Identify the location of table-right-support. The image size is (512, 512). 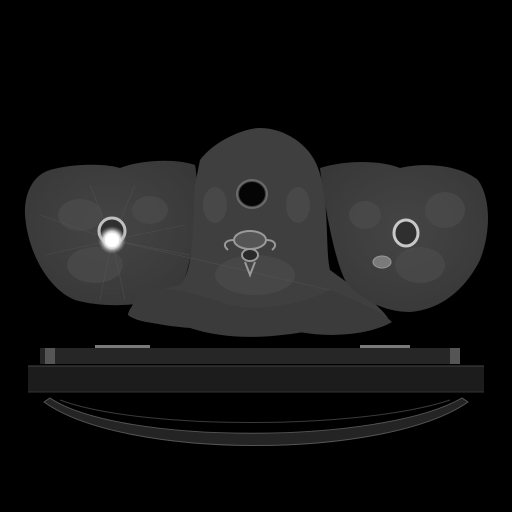
(455, 356).